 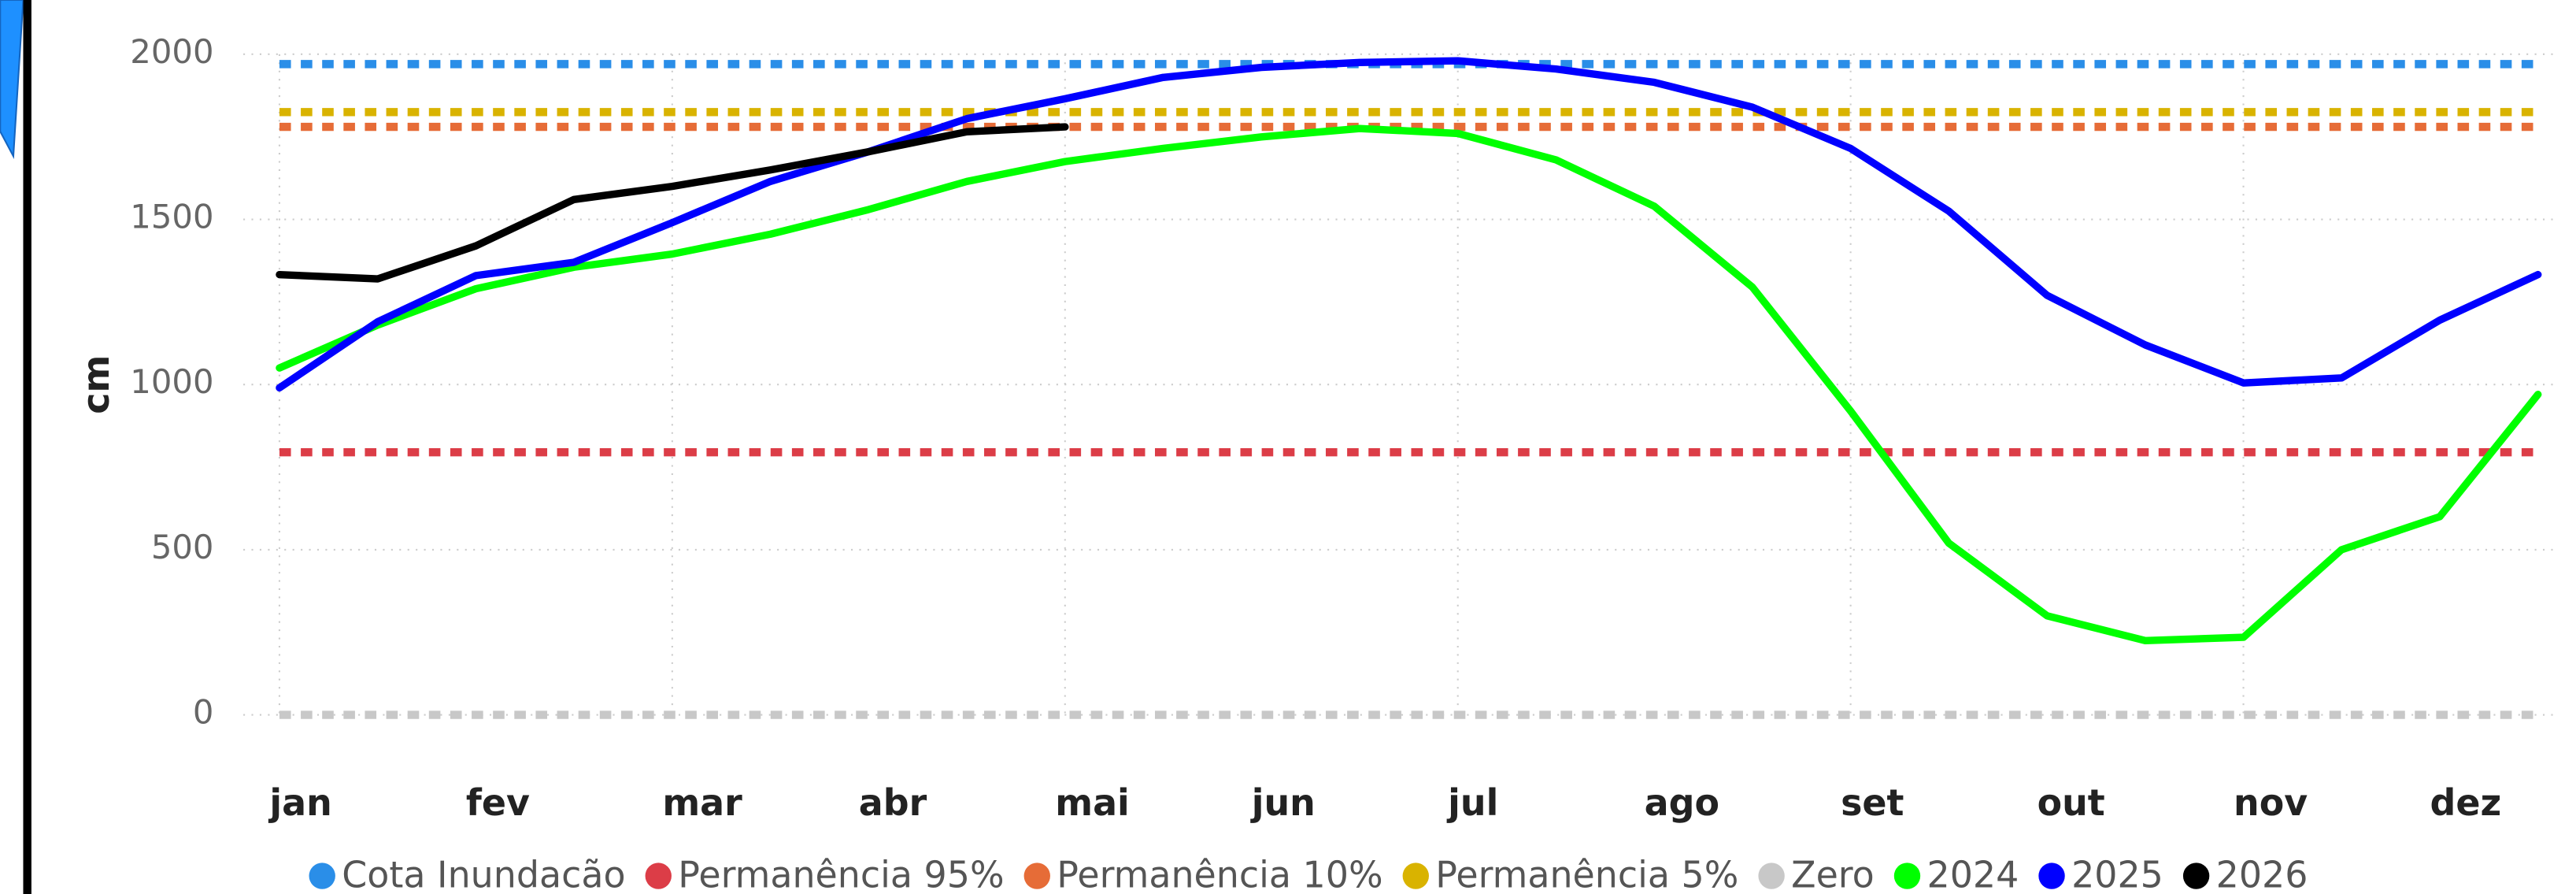 I want to click on x-tick-label: set, so click(x=1872, y=803).